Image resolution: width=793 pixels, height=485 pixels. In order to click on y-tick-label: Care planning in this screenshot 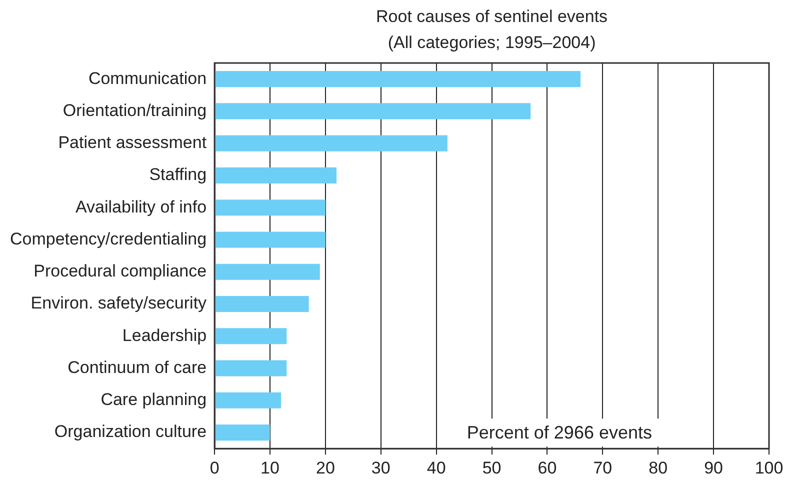, I will do `click(153, 400)`.